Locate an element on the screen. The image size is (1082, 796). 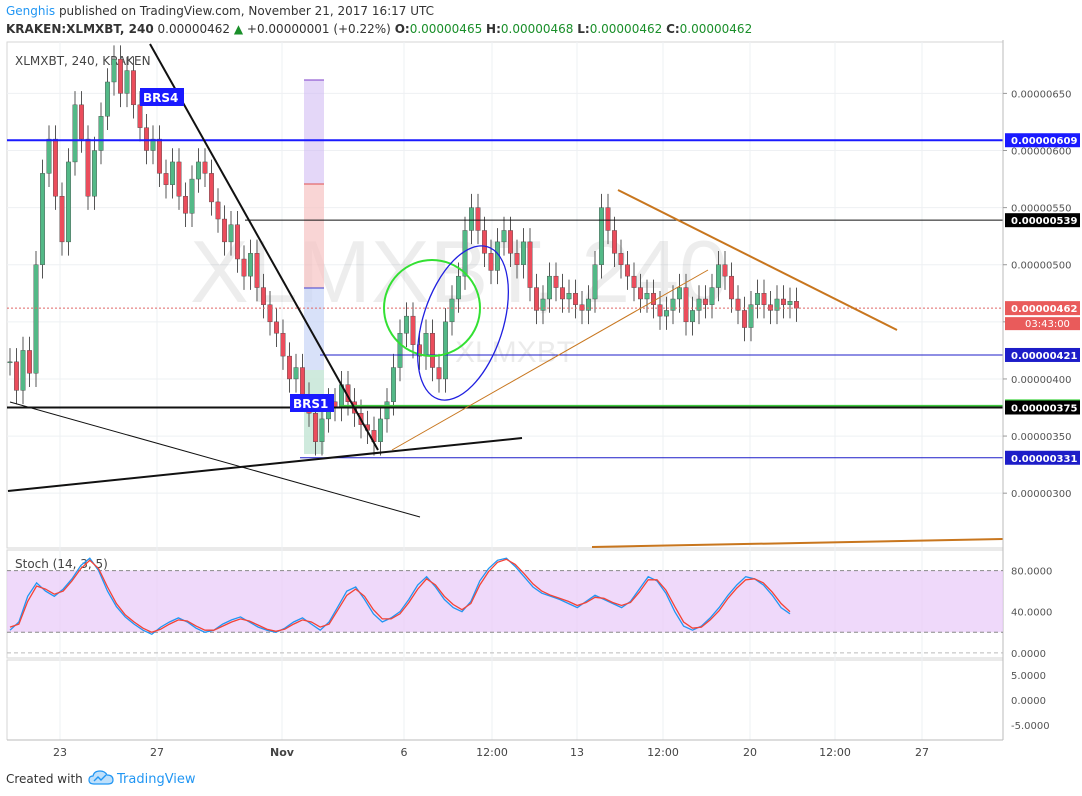
author-link: Genghis is located at coordinates (31, 11).